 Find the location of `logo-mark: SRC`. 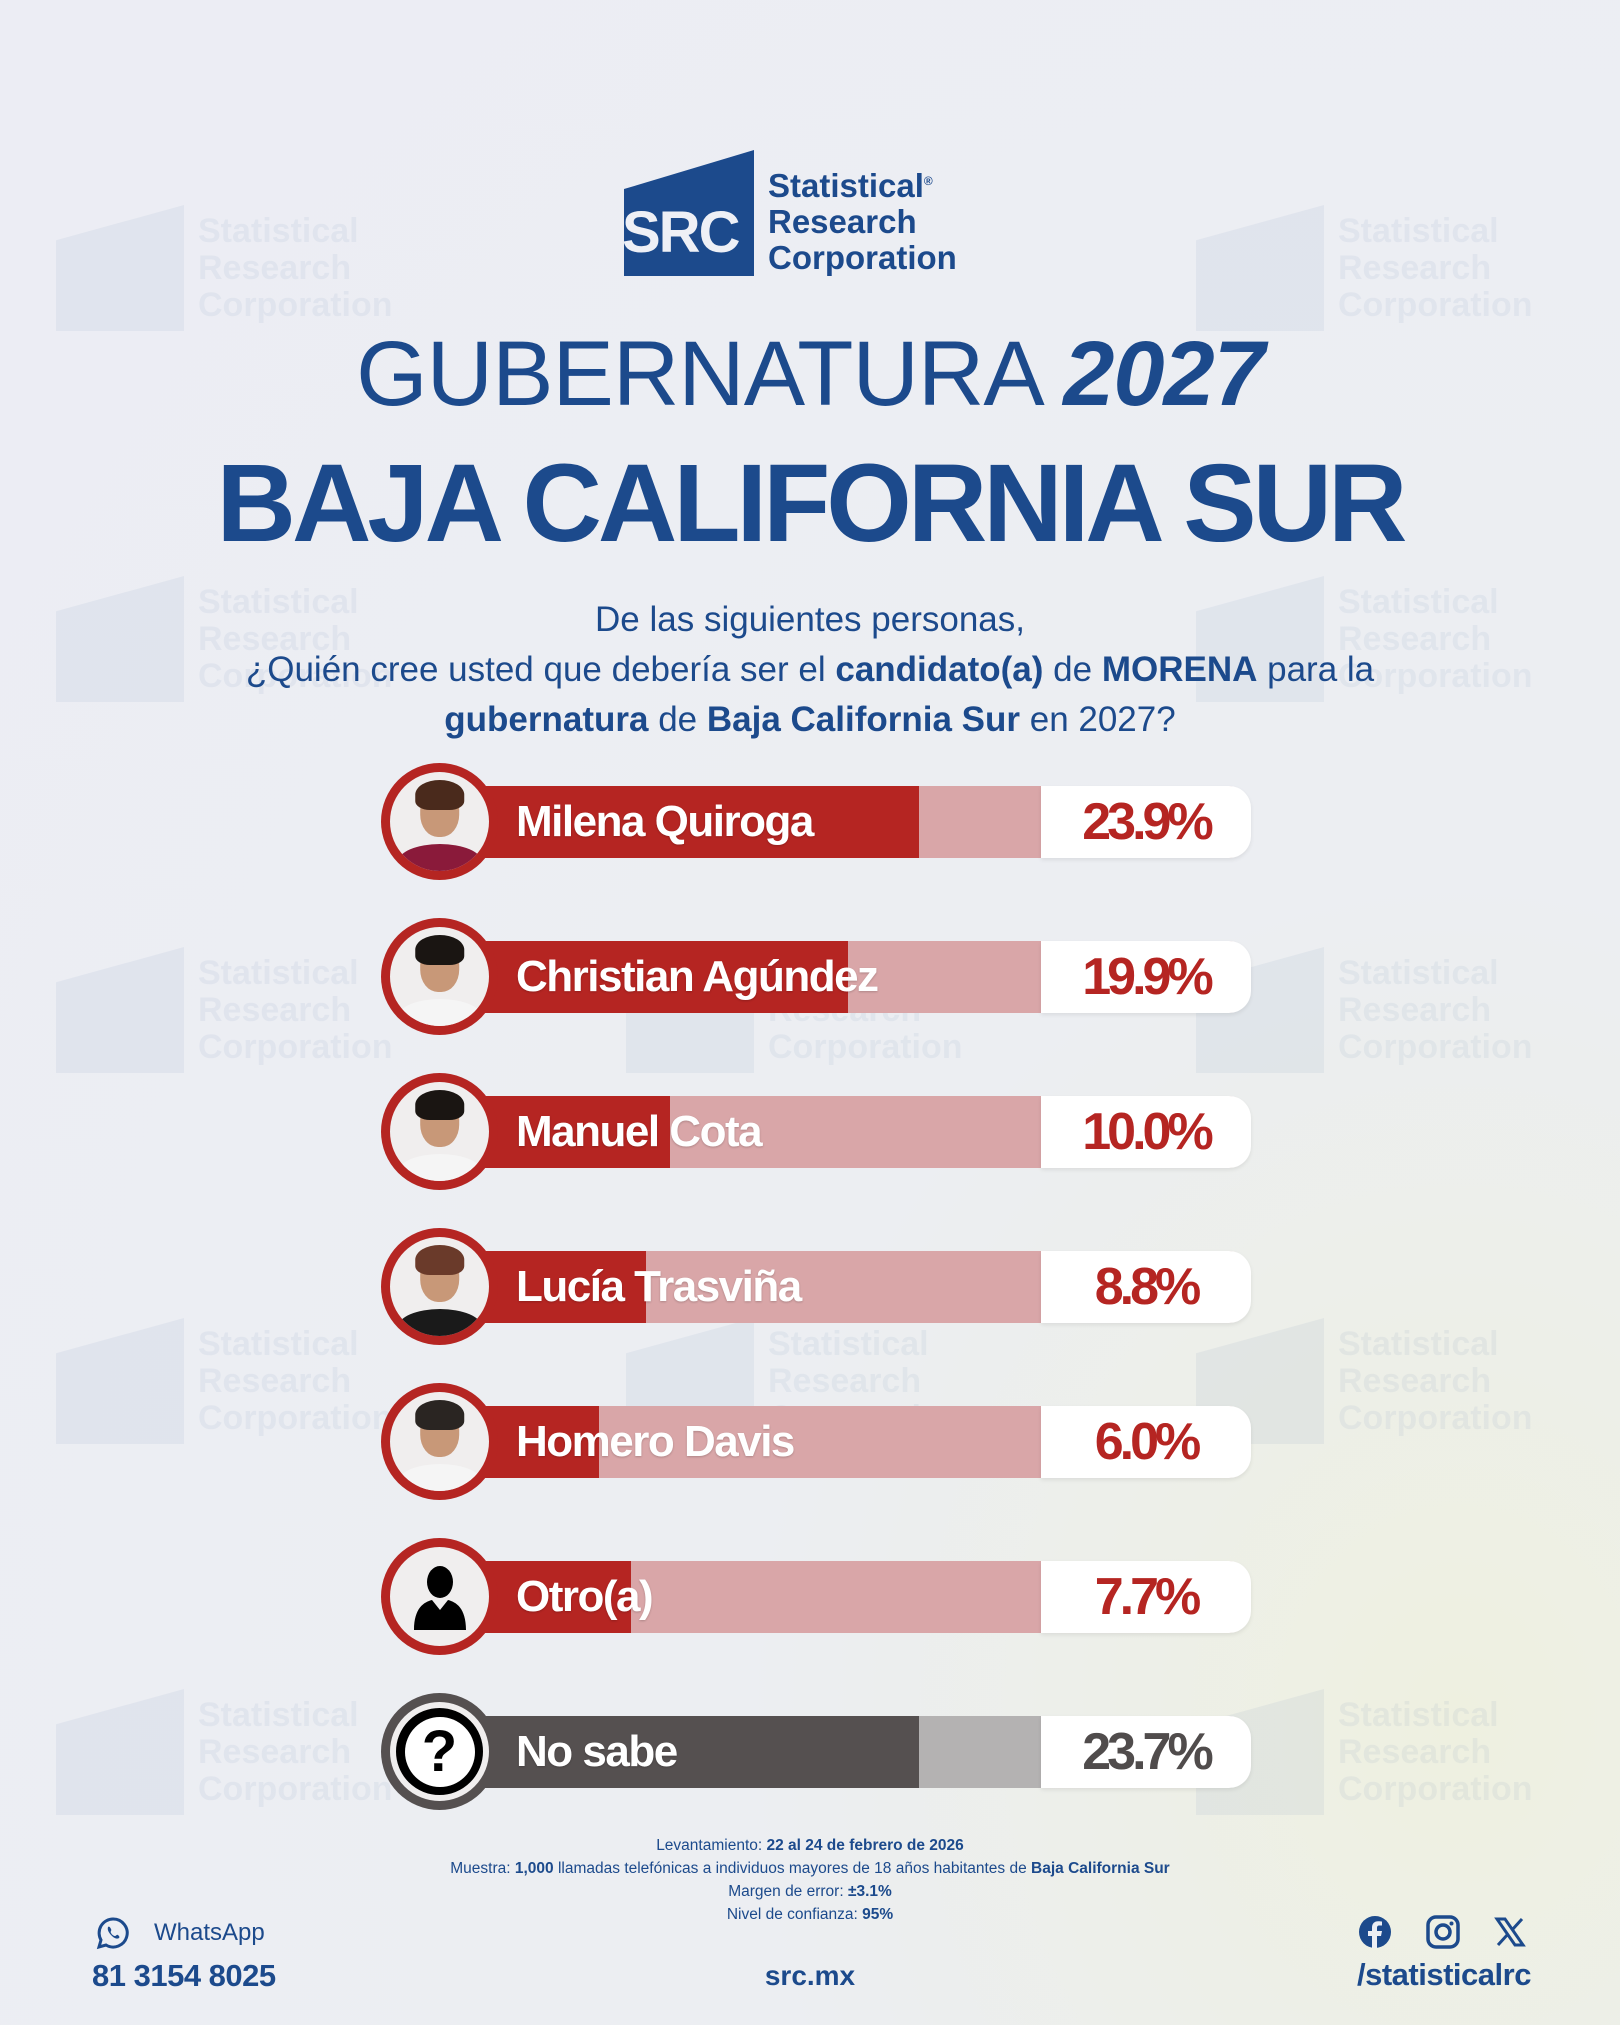

logo-mark: SRC is located at coordinates (689, 213).